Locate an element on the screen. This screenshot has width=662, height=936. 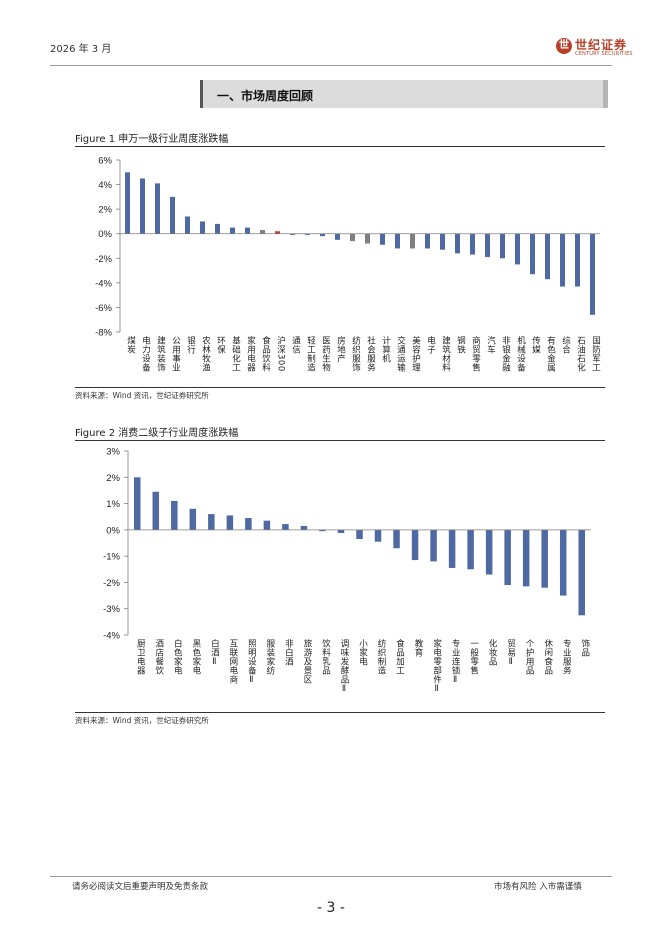
category-label: 纺织服饰 is located at coordinates (356, 353).